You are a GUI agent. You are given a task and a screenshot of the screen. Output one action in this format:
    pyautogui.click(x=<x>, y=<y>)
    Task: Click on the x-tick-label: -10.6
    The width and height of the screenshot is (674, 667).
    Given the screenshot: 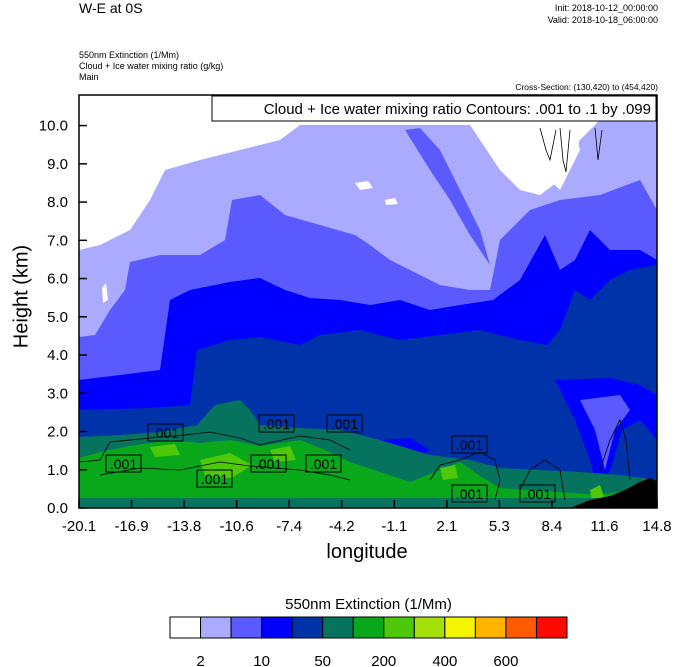 What is the action you would take?
    pyautogui.click(x=237, y=526)
    